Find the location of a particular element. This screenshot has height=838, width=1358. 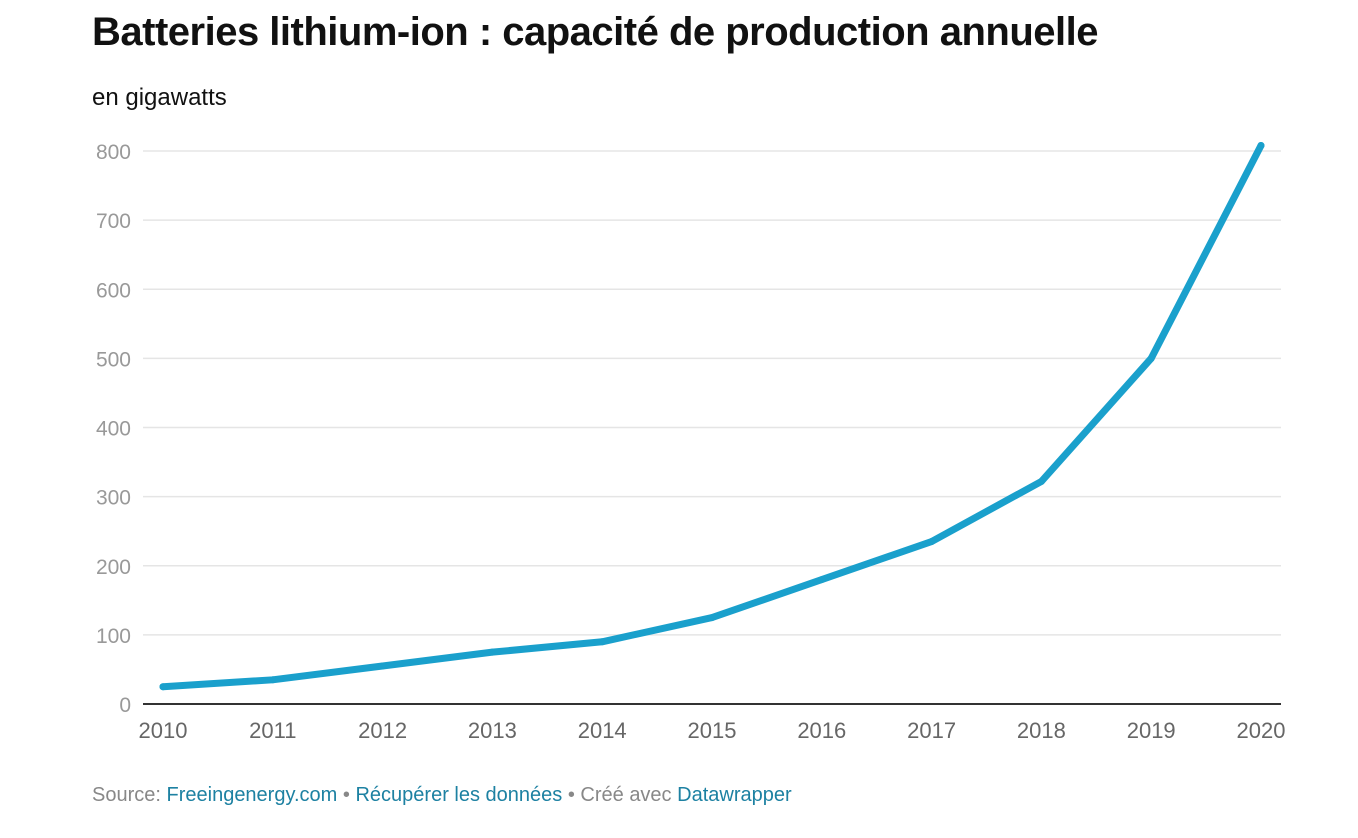

x-tick-label: 2018 is located at coordinates (1041, 730).